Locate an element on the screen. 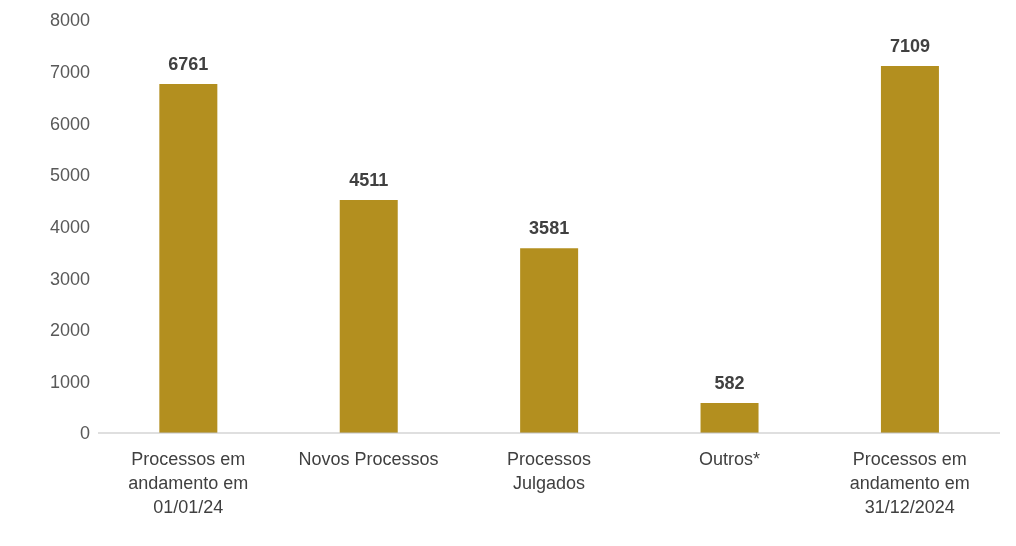 The height and width of the screenshot is (546, 1016). data-label: 7109 is located at coordinates (909, 46).